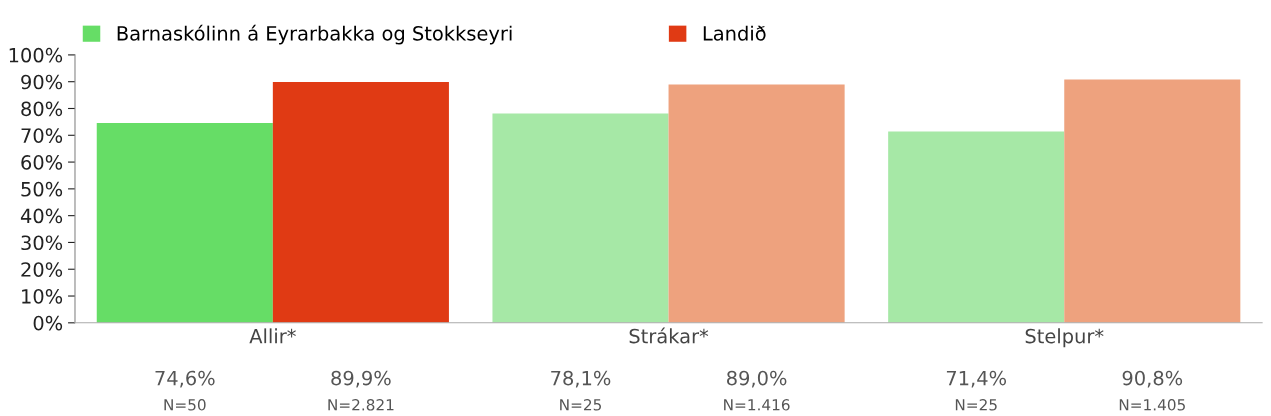 The image size is (1271, 416). I want to click on x-tick-label: Allir*, so click(272, 336).